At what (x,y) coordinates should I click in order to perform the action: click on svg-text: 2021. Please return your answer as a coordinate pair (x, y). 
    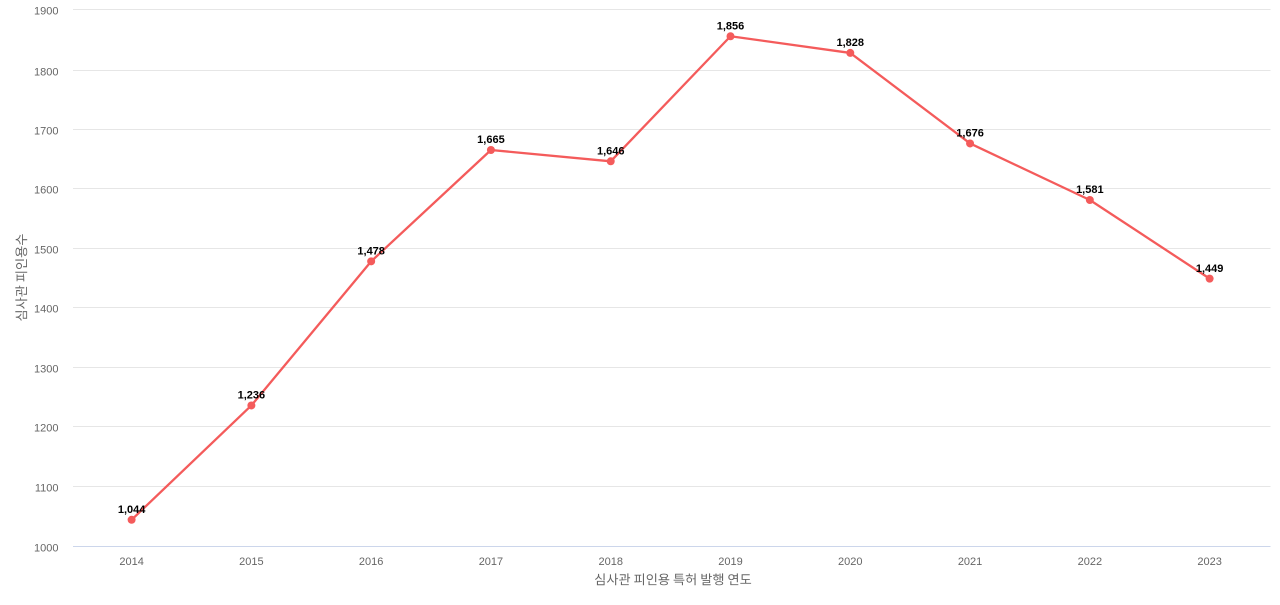
    Looking at the image, I should click on (970, 562).